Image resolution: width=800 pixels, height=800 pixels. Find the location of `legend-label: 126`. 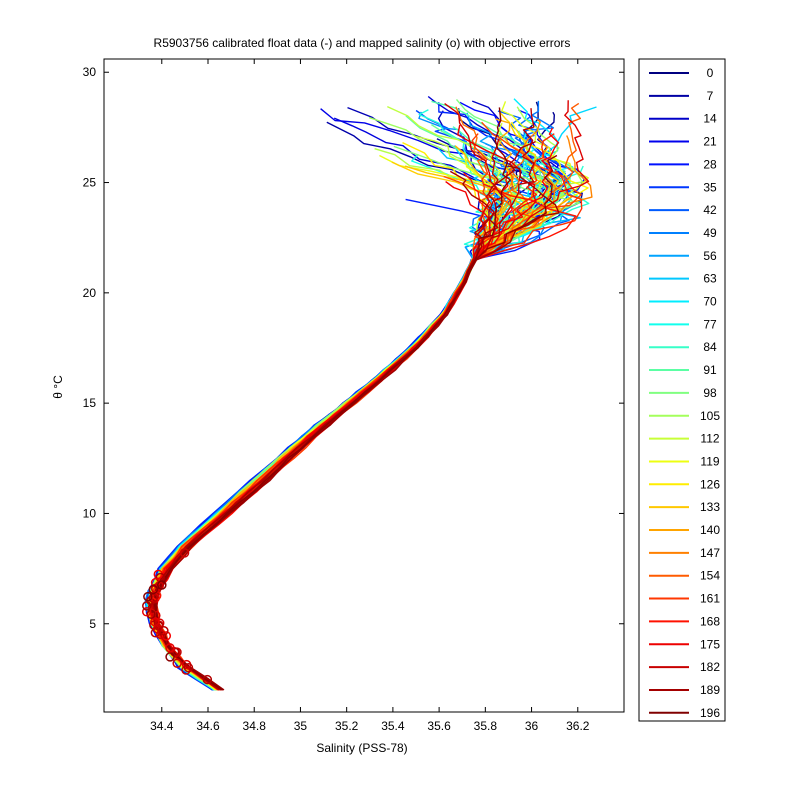

legend-label: 126 is located at coordinates (710, 484).